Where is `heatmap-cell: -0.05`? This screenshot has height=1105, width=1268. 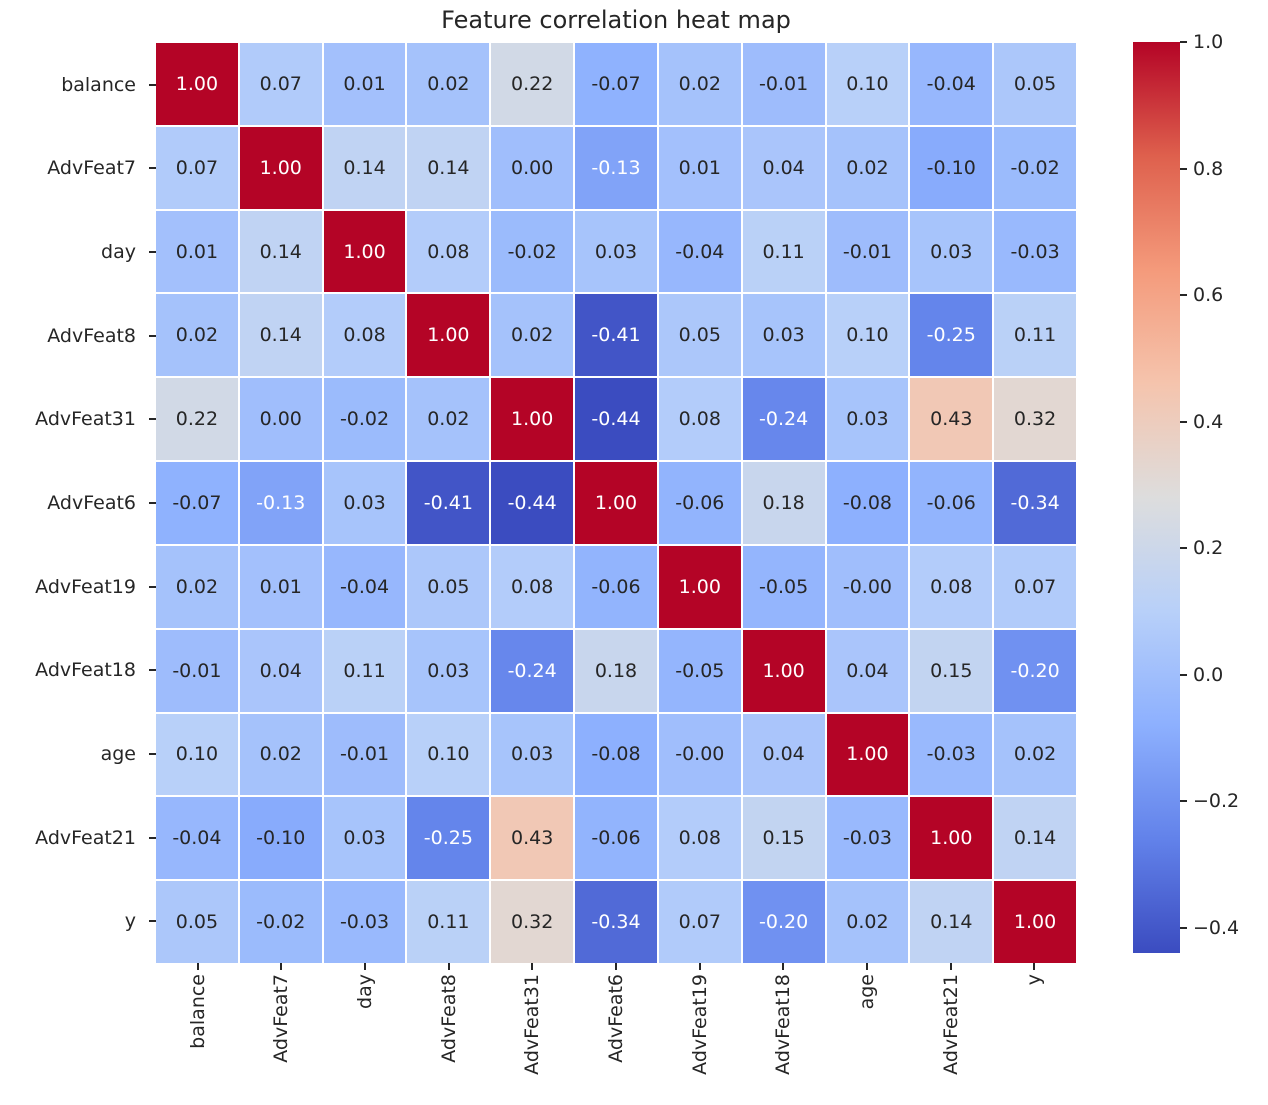 heatmap-cell: -0.05 is located at coordinates (783, 586).